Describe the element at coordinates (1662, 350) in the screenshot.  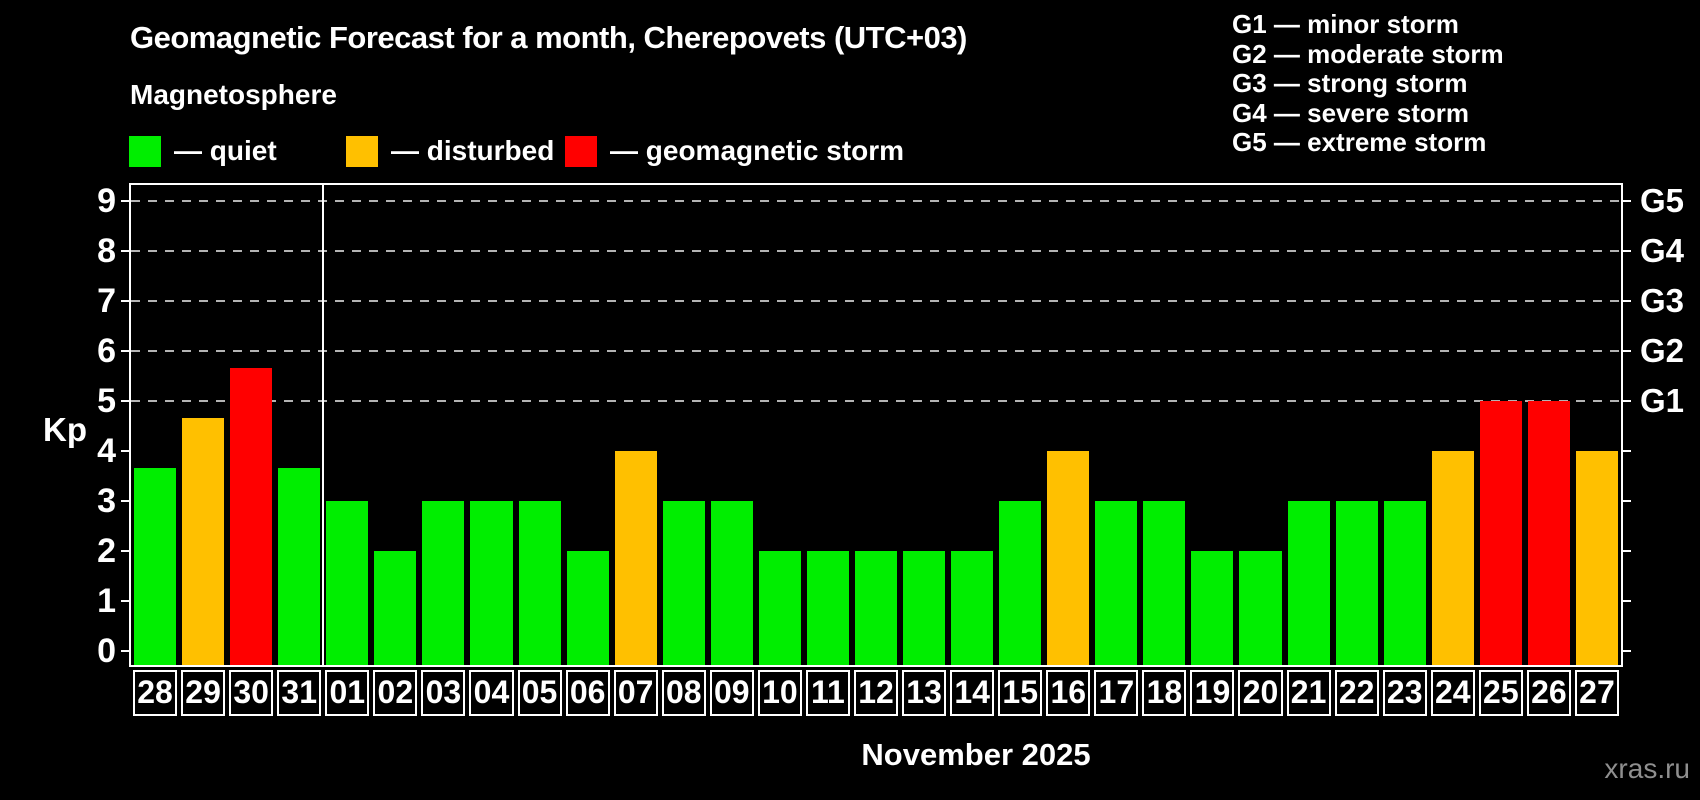
I see `right-axis-label-g2: G2` at that location.